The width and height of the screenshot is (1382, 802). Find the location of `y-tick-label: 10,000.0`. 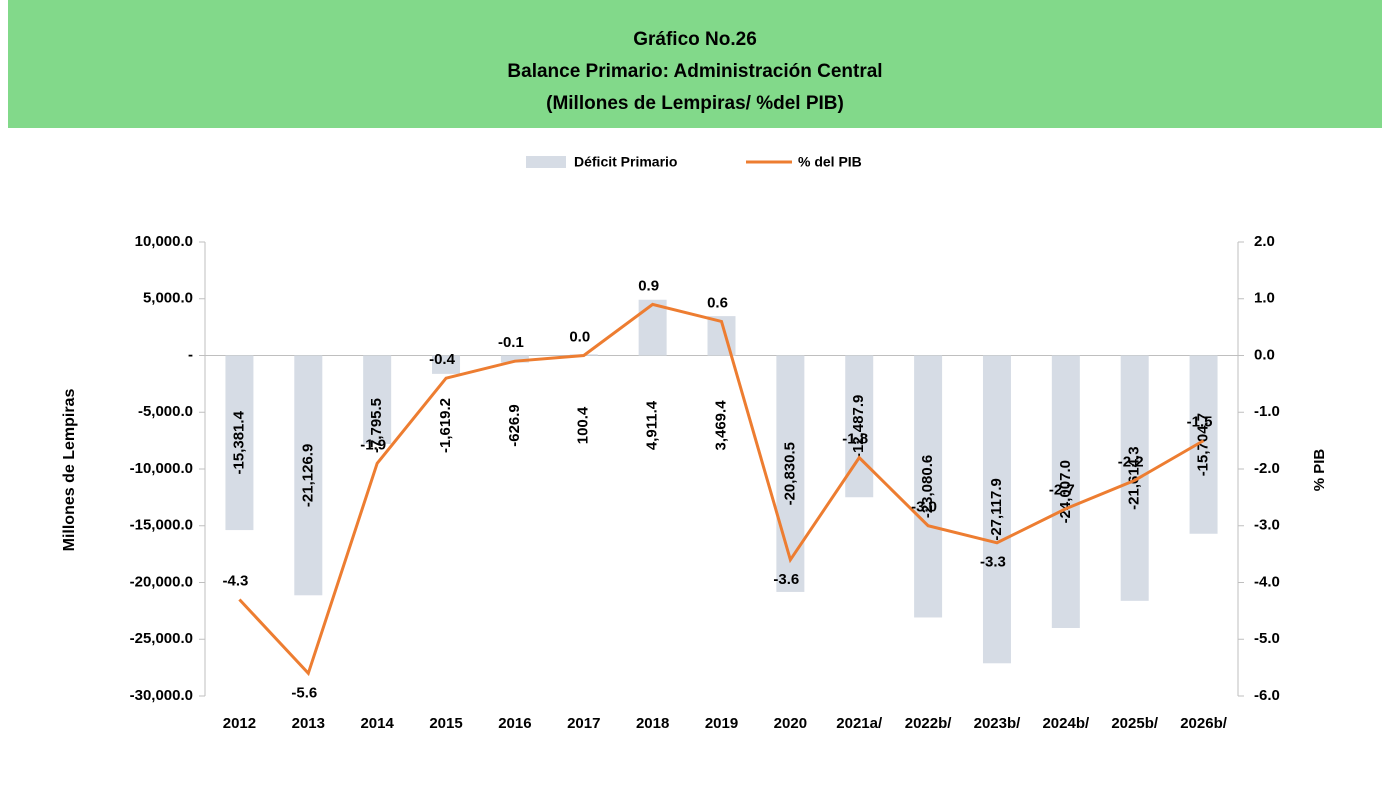

y-tick-label: 10,000.0 is located at coordinates (164, 241).